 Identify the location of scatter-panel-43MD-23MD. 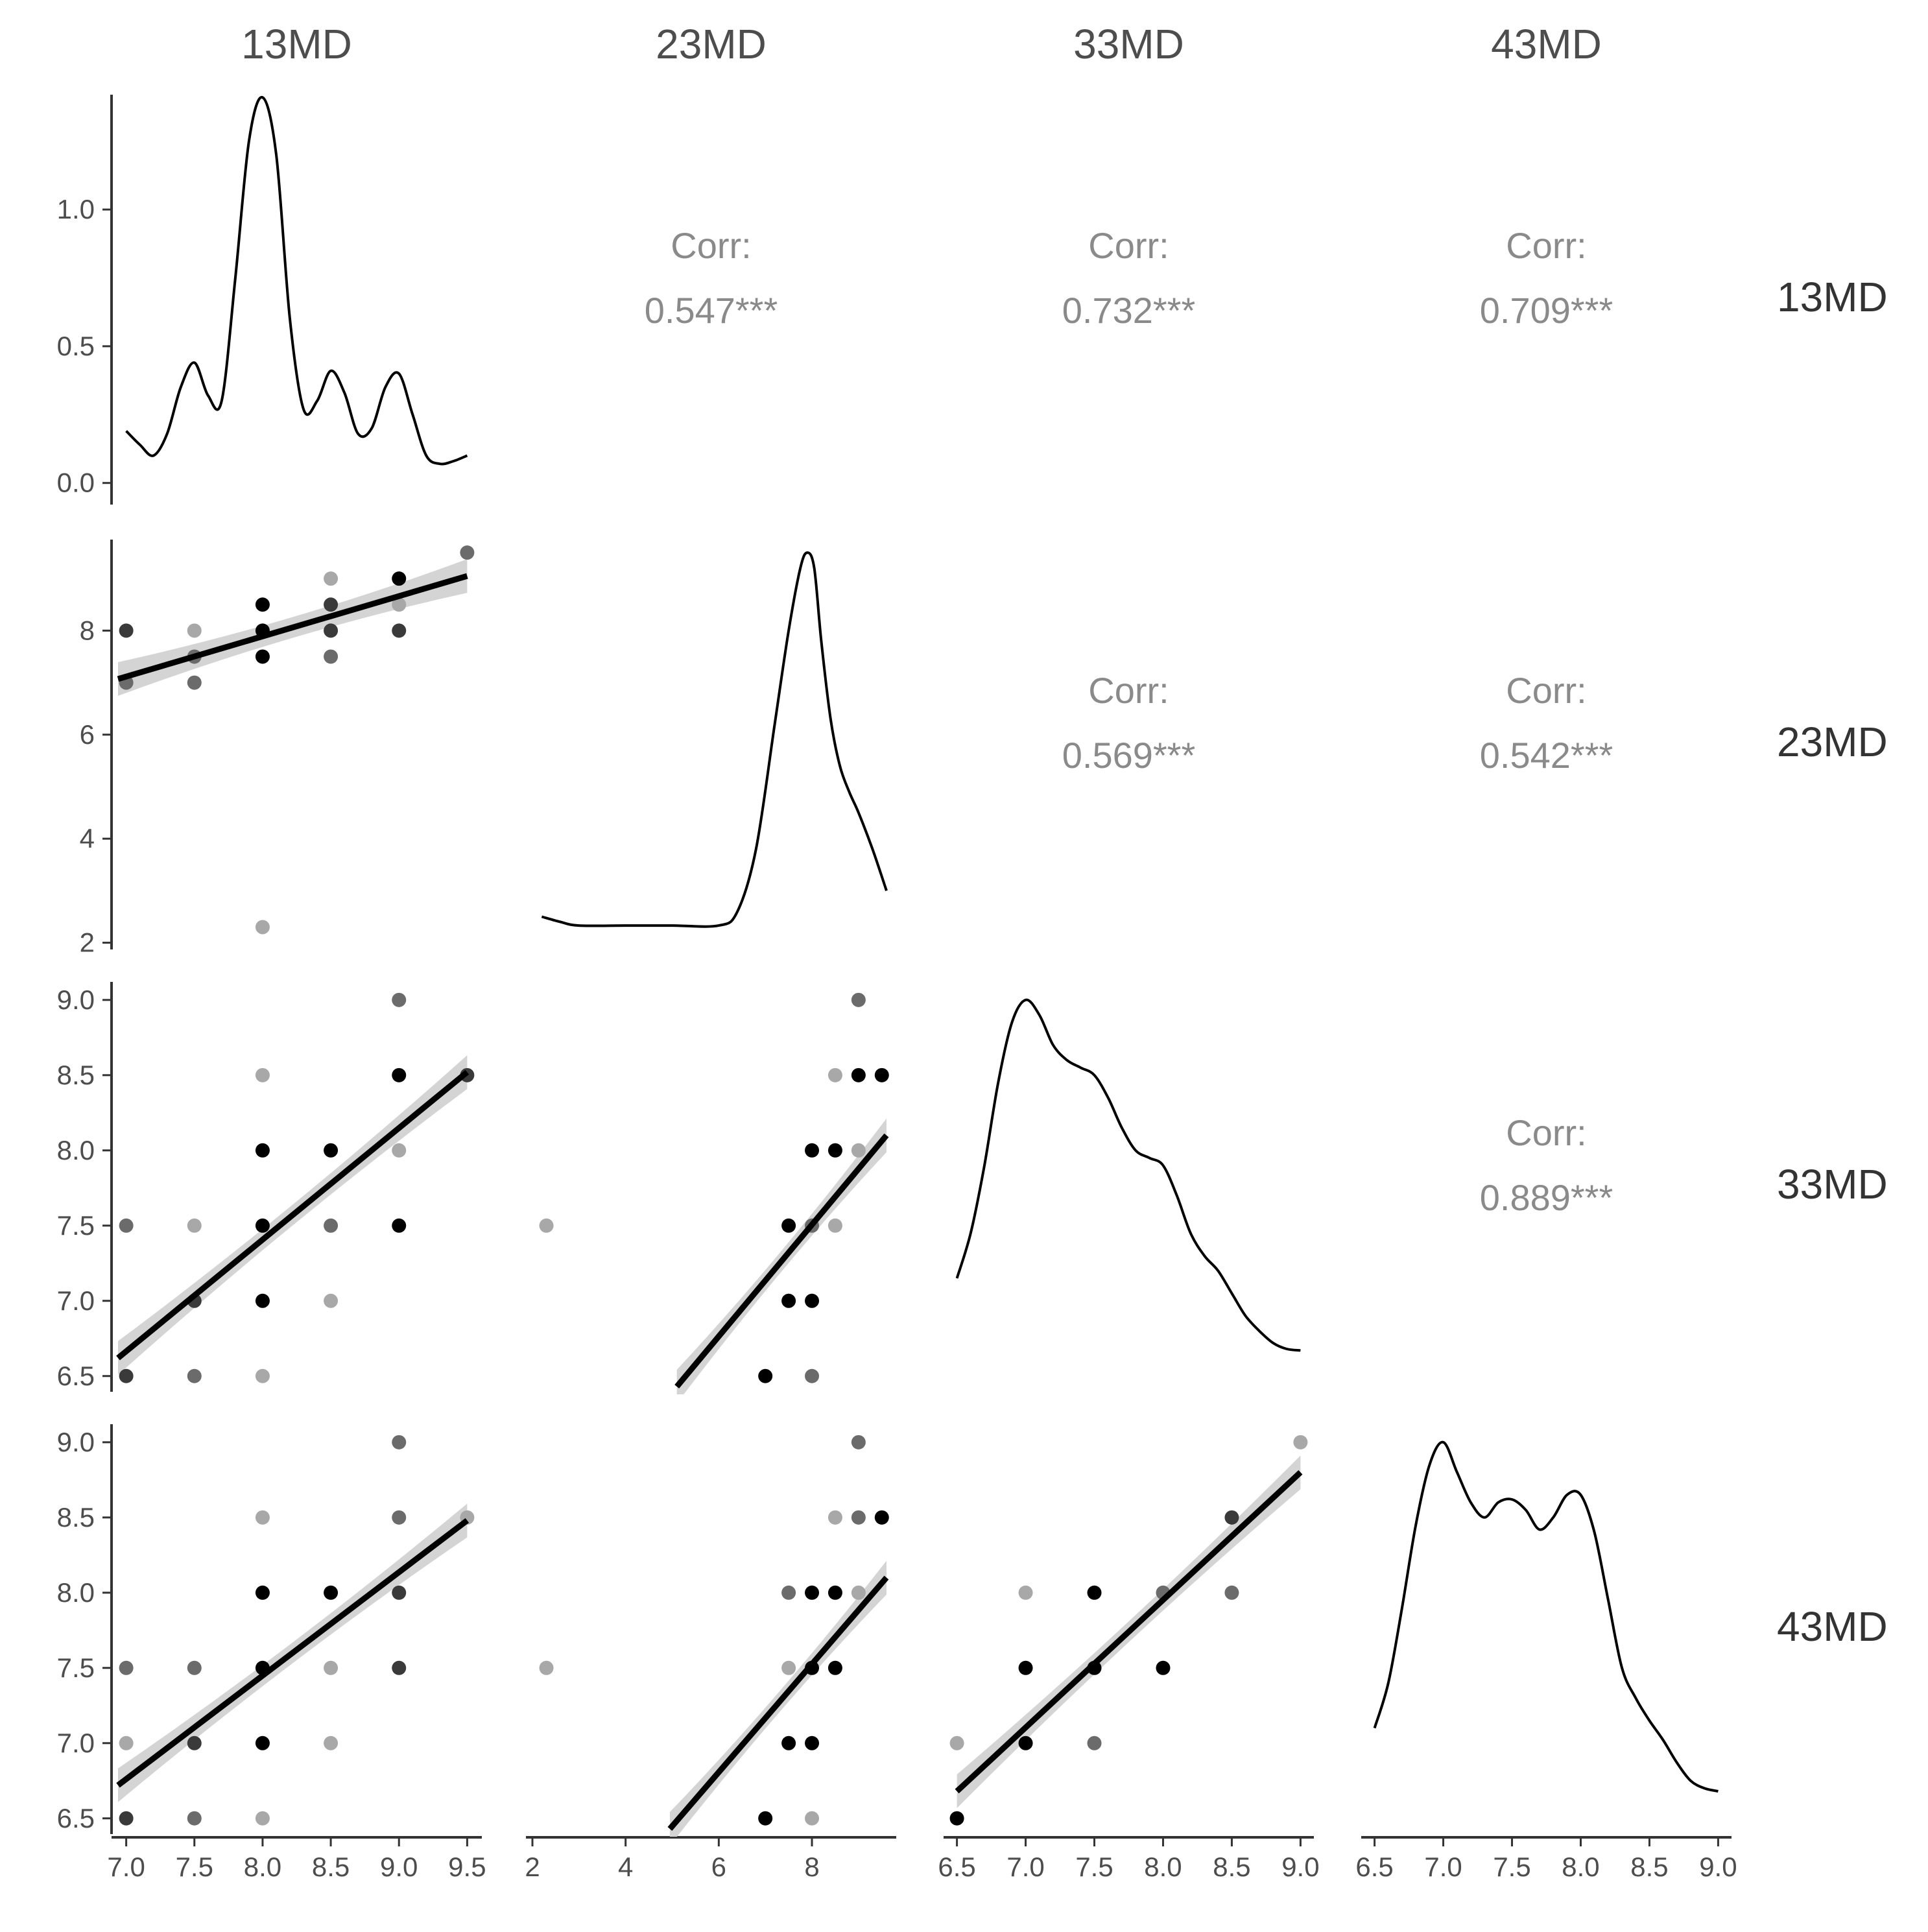
(714, 1636).